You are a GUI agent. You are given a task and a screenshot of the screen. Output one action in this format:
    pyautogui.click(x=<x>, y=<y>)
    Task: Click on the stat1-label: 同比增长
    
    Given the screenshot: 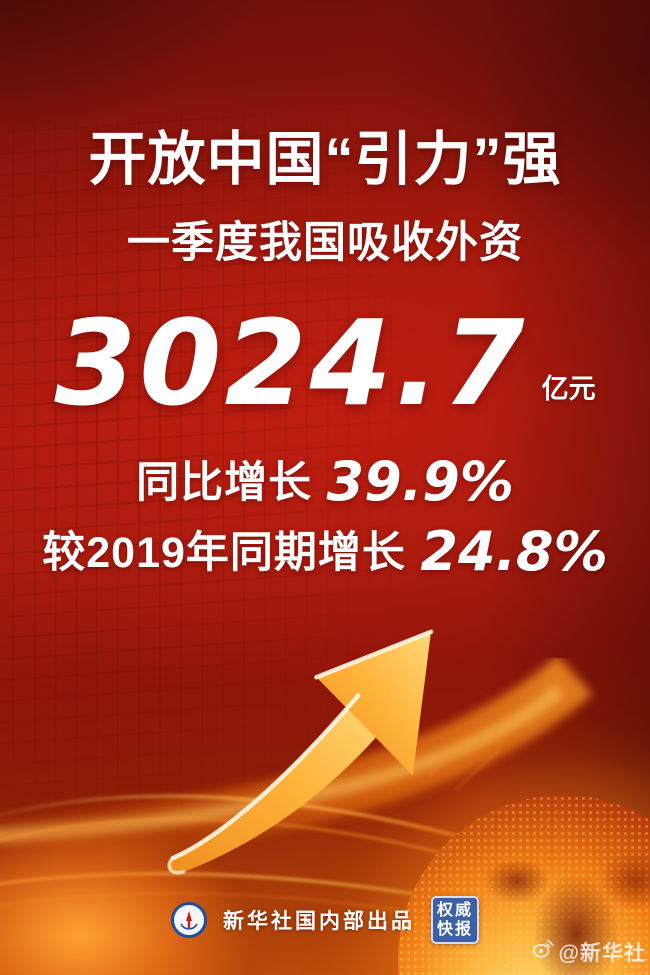 What is the action you would take?
    pyautogui.click(x=224, y=483)
    